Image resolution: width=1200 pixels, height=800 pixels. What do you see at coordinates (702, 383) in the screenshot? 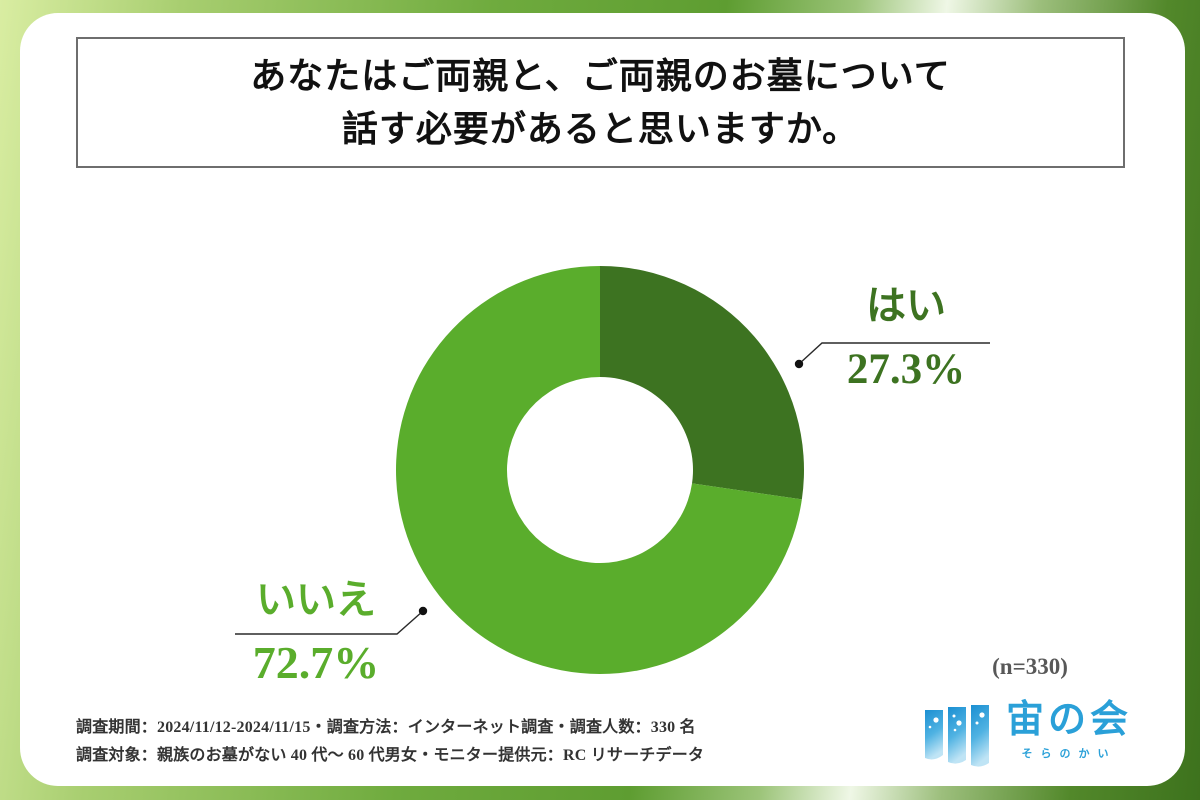
I see `donut-slice-yes` at bounding box center [702, 383].